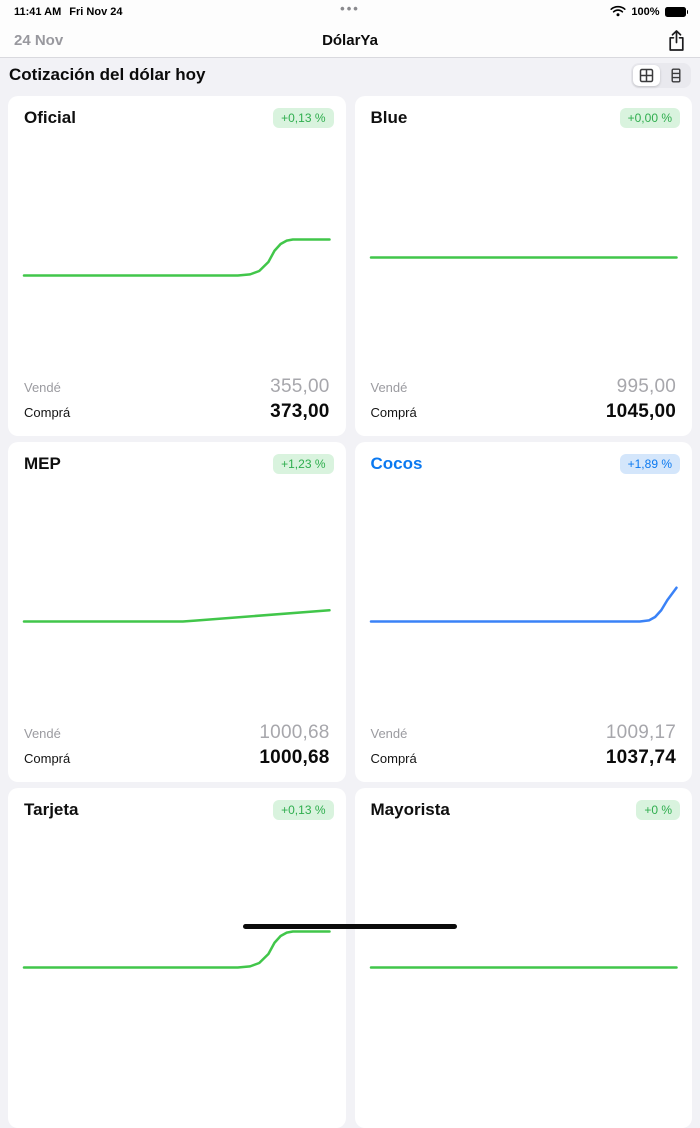 Image resolution: width=700 pixels, height=1128 pixels. What do you see at coordinates (39, 40) in the screenshot?
I see `nav-back-date: 24 Nov` at bounding box center [39, 40].